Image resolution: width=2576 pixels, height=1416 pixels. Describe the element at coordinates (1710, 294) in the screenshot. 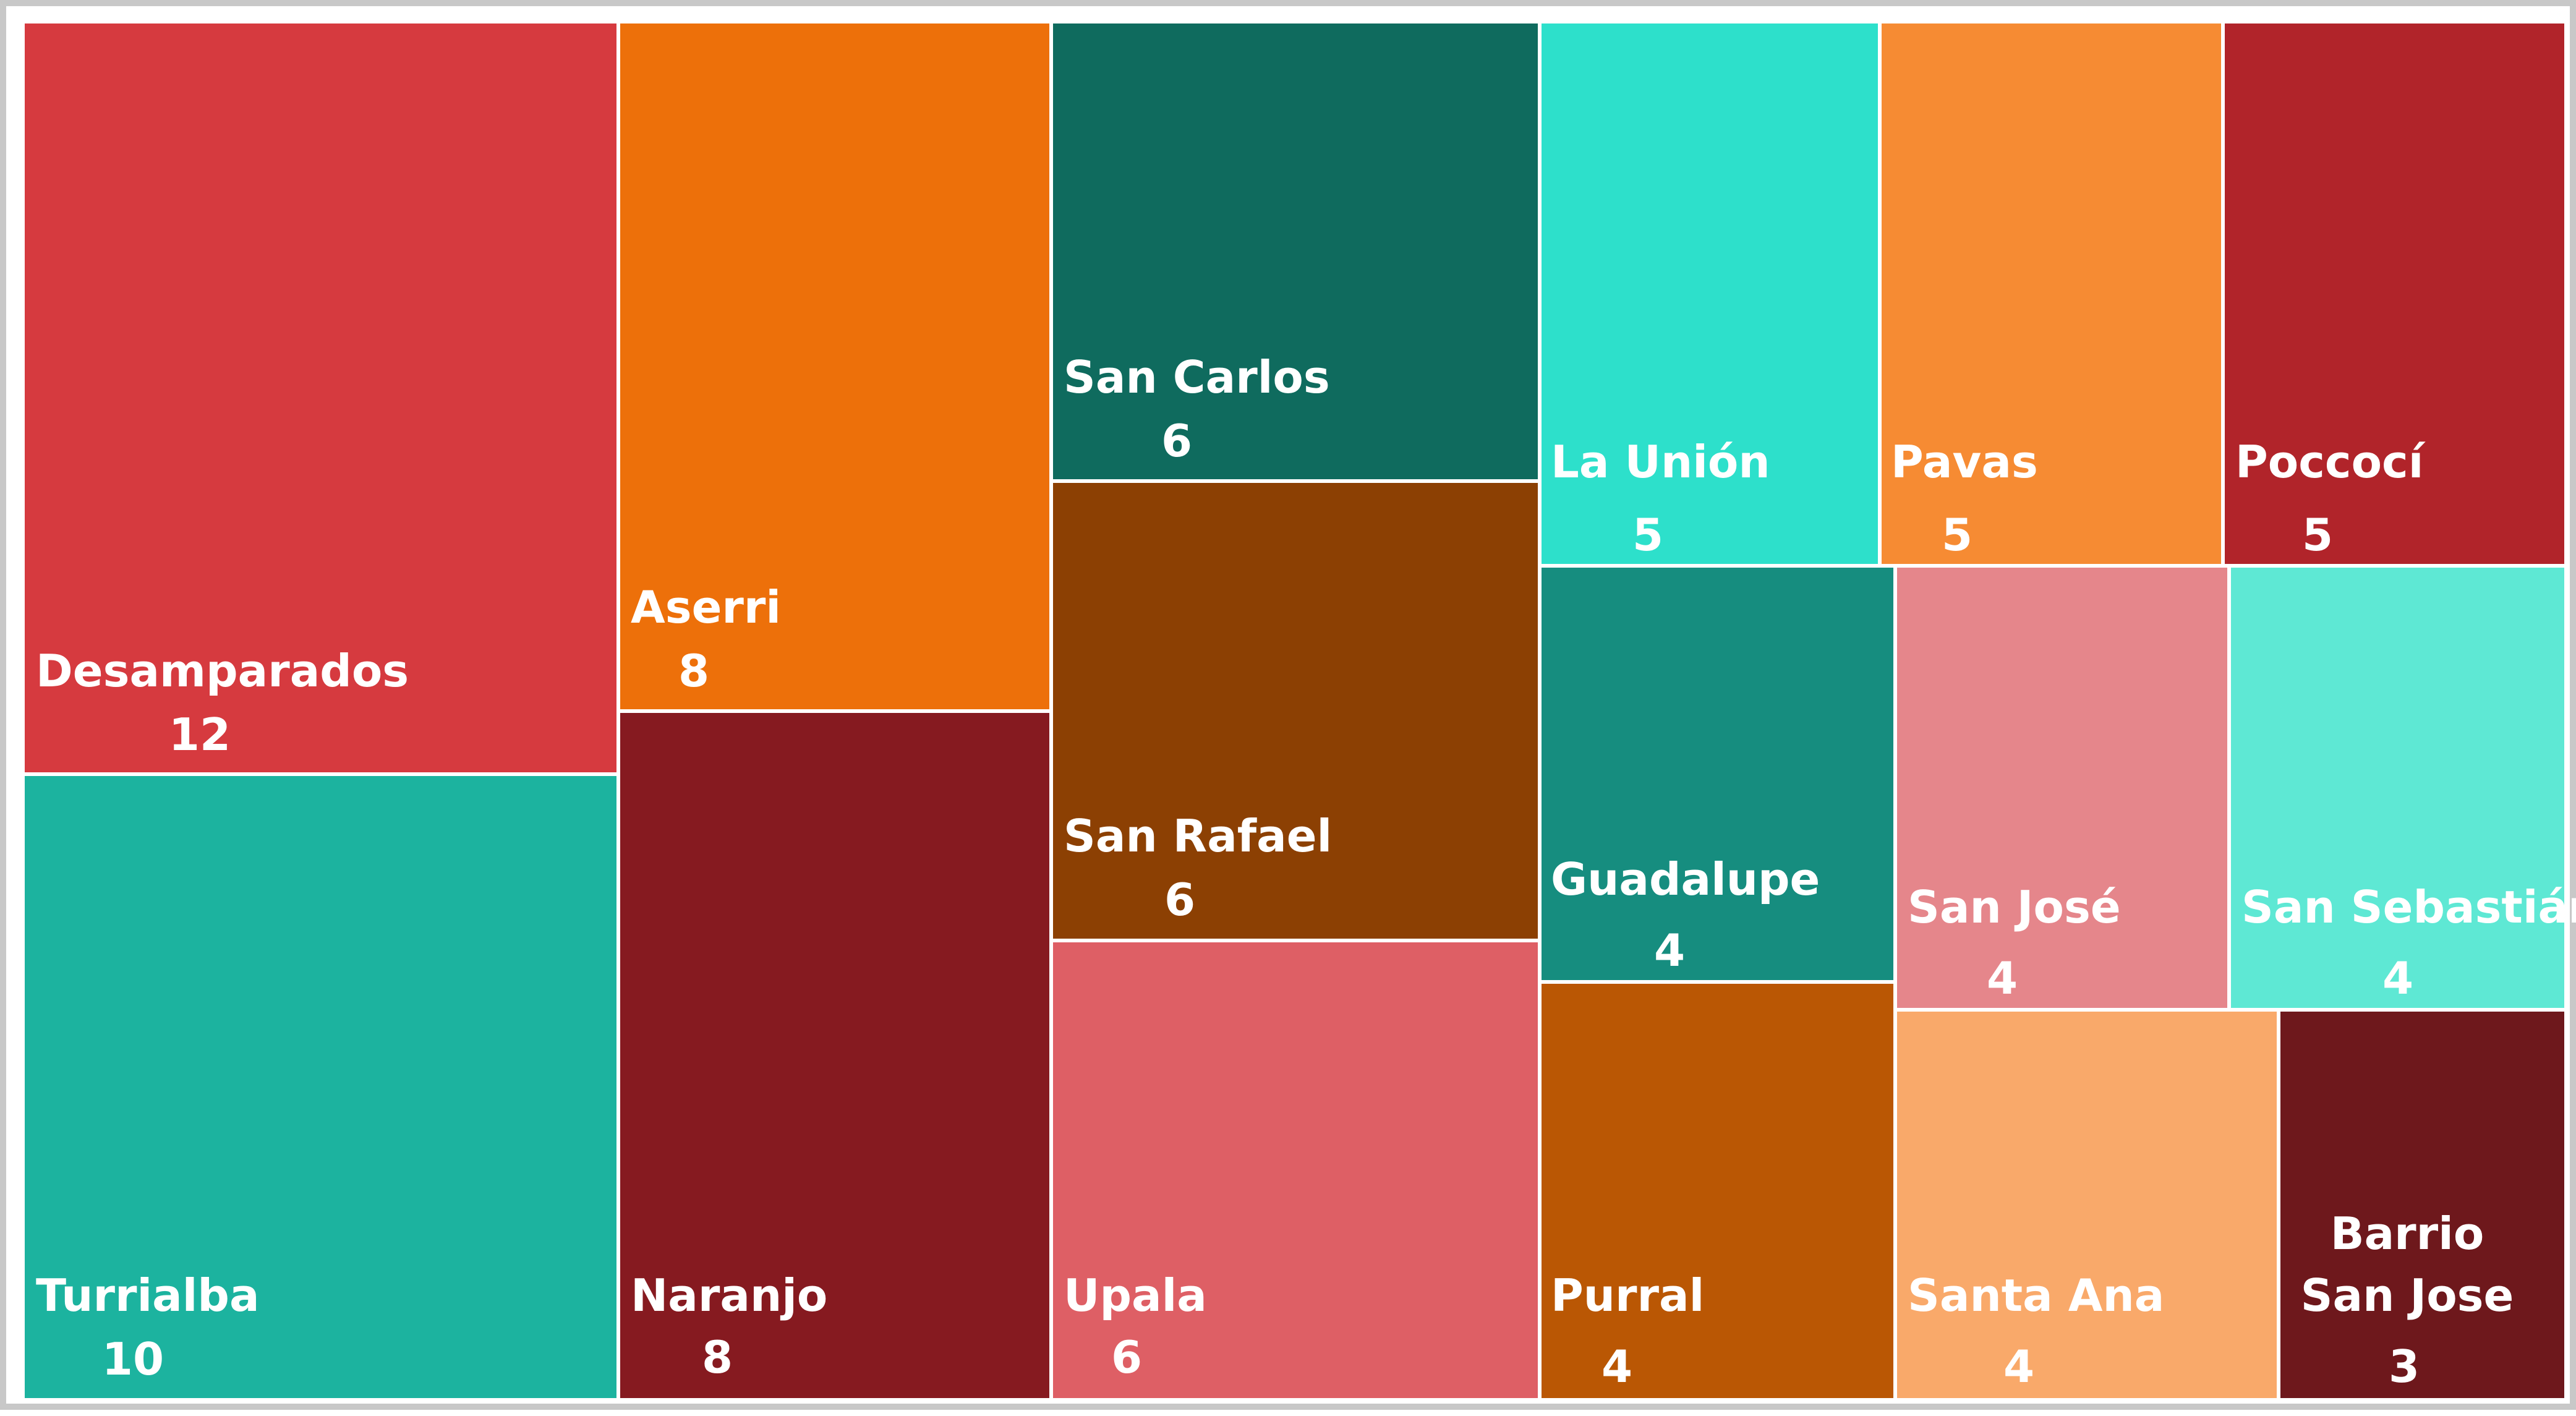

I see `treemap-tile-la-union` at that location.